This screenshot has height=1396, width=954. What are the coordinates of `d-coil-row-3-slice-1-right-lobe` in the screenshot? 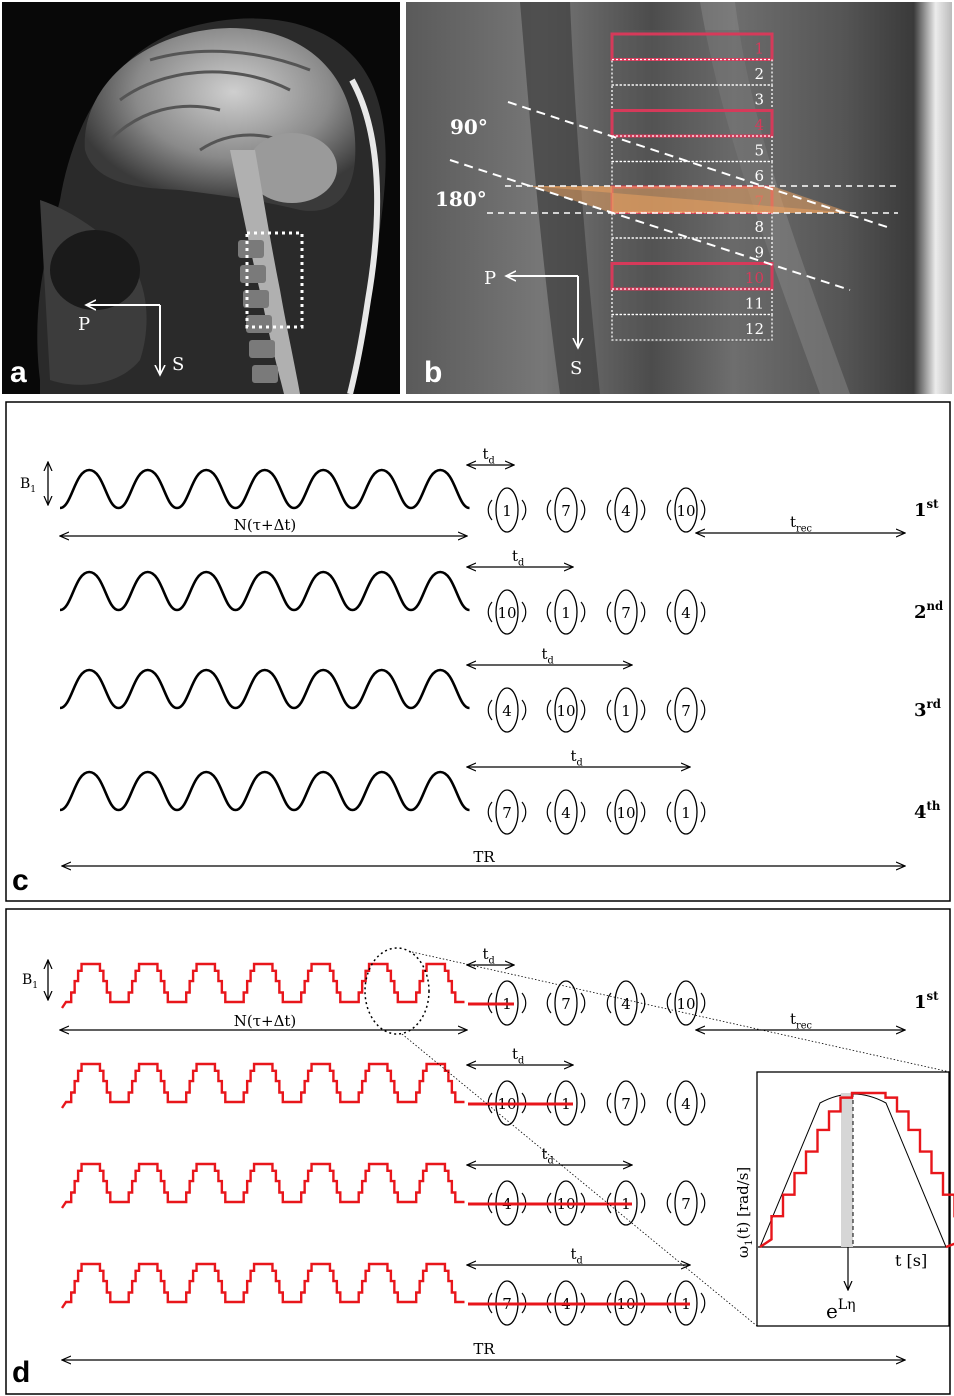 It's located at (643, 1203).